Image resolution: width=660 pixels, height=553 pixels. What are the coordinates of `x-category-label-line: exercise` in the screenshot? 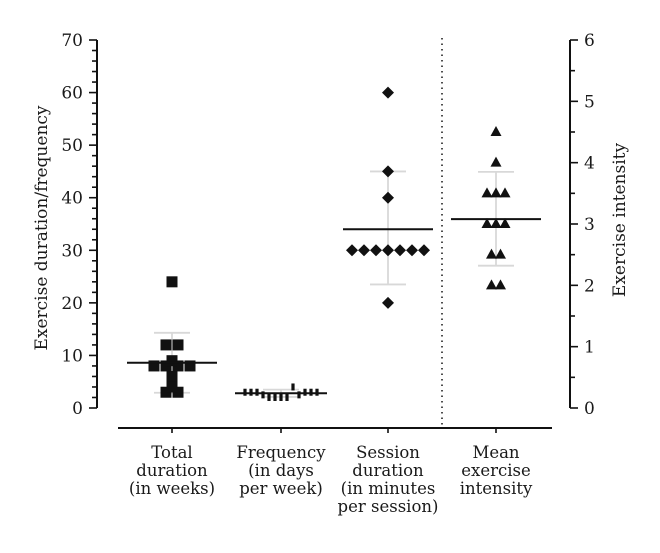 It's located at (495, 470).